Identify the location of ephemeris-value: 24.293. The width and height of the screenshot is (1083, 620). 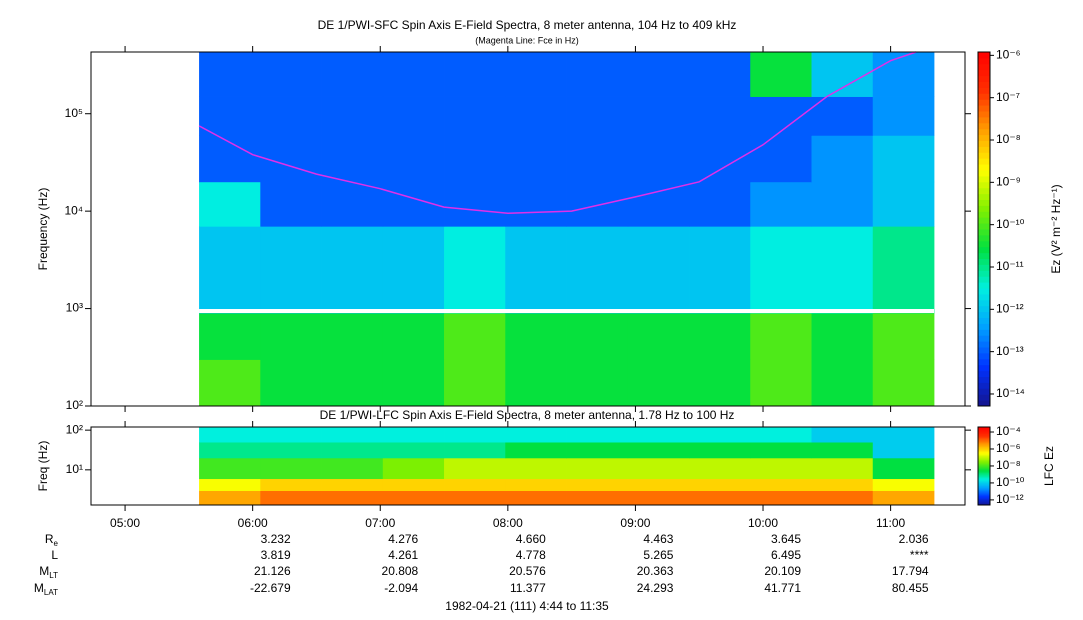
(655, 588).